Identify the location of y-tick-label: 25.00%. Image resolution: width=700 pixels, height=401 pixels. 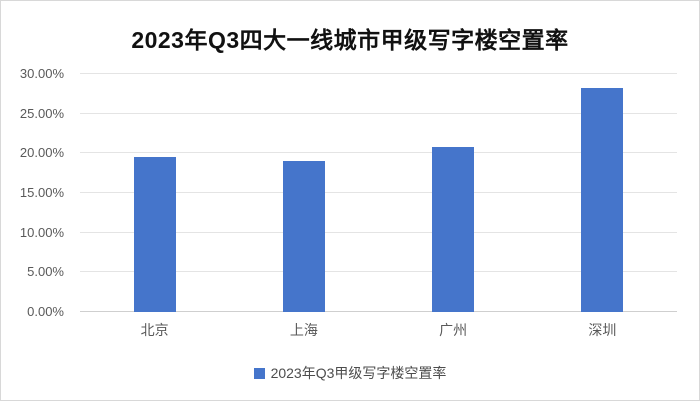
(41, 113).